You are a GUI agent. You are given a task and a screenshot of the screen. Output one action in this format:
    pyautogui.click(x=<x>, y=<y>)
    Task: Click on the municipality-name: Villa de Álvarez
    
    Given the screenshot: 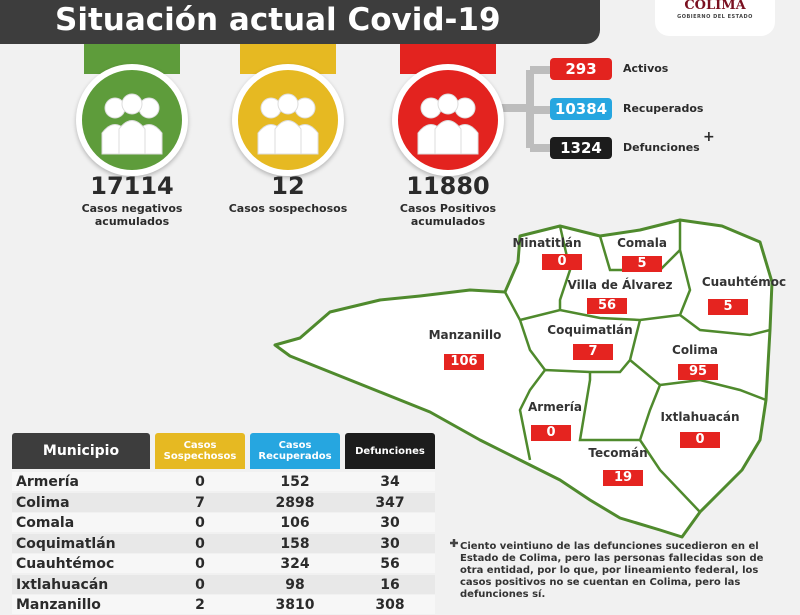 What is the action you would take?
    pyautogui.click(x=620, y=285)
    